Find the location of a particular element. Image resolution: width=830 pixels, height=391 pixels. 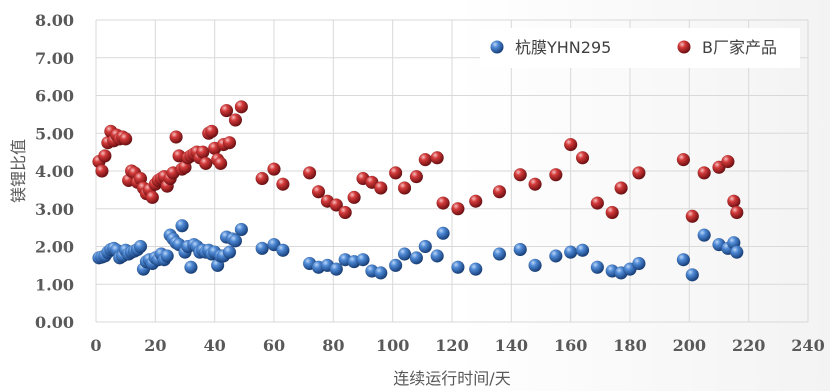

y-tick-label: 8.00 is located at coordinates (54, 20).